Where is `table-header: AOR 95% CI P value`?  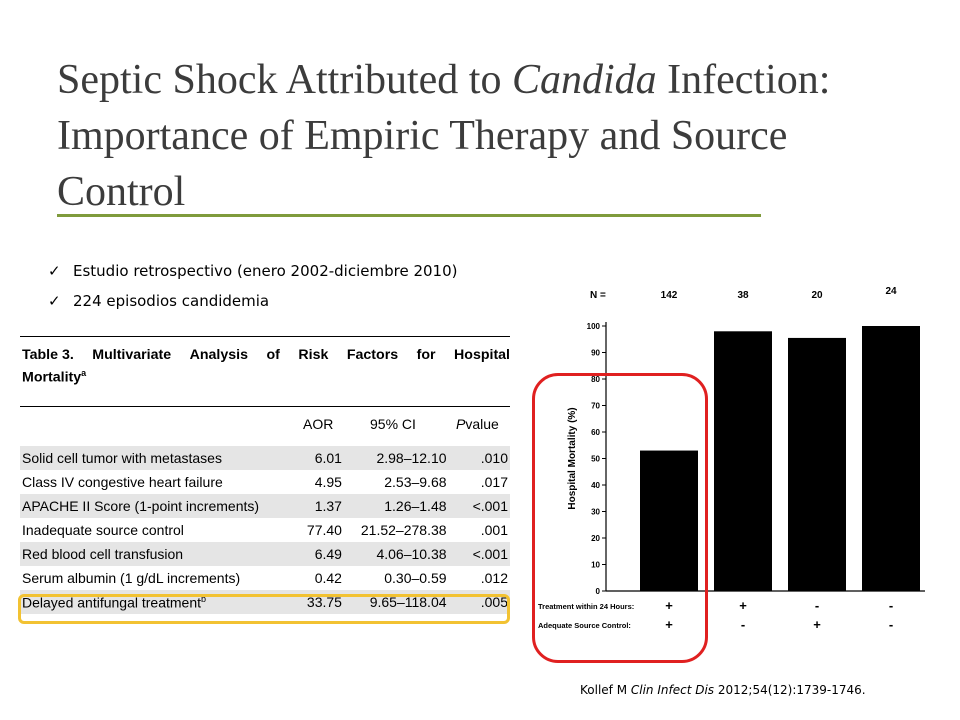 table-header: AOR 95% CI P value is located at coordinates (265, 427).